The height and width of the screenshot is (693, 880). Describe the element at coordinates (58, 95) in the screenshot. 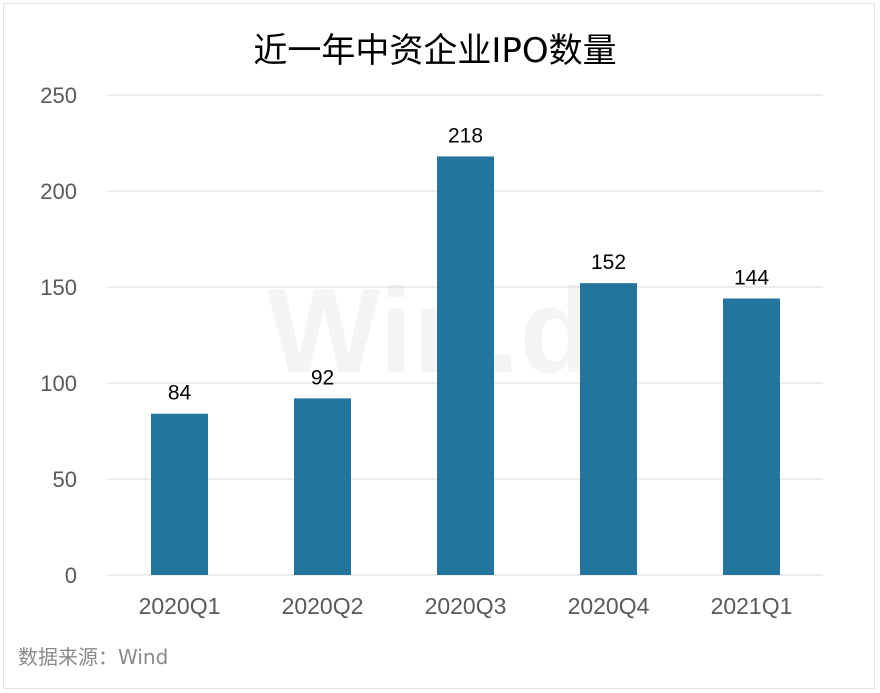

I see `y-tick-label: 250` at that location.